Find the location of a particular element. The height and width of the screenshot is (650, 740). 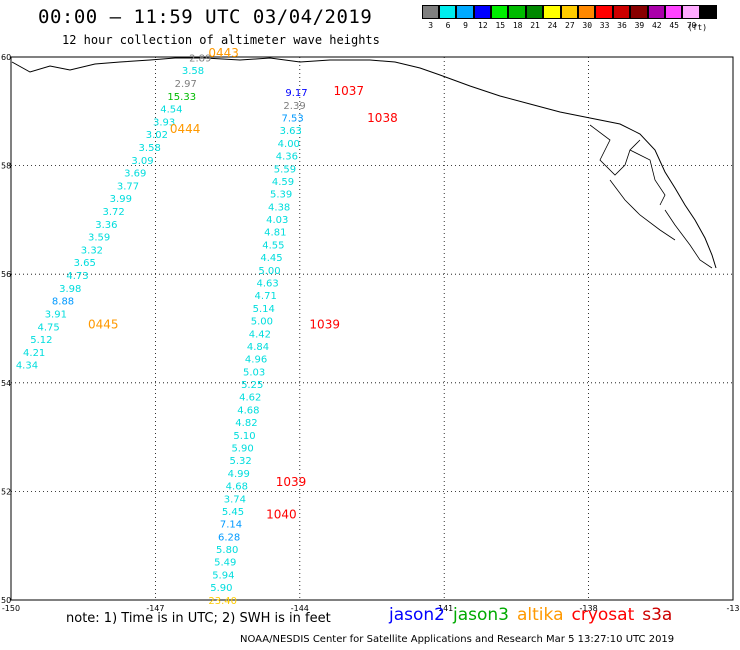

legend-item: 21 is located at coordinates (534, 17).